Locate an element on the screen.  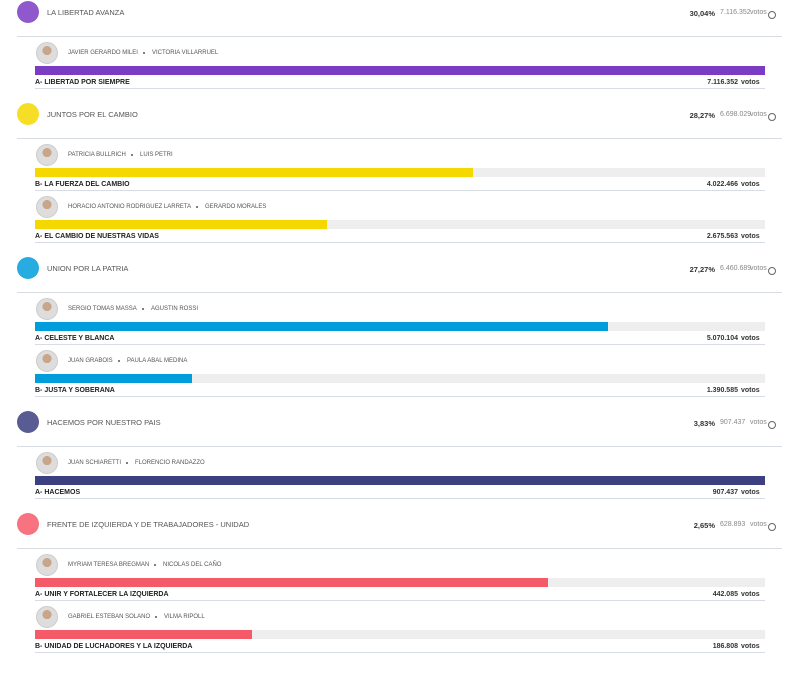
candidate-name: JUAN SCHIARETTI is located at coordinates (95, 463).